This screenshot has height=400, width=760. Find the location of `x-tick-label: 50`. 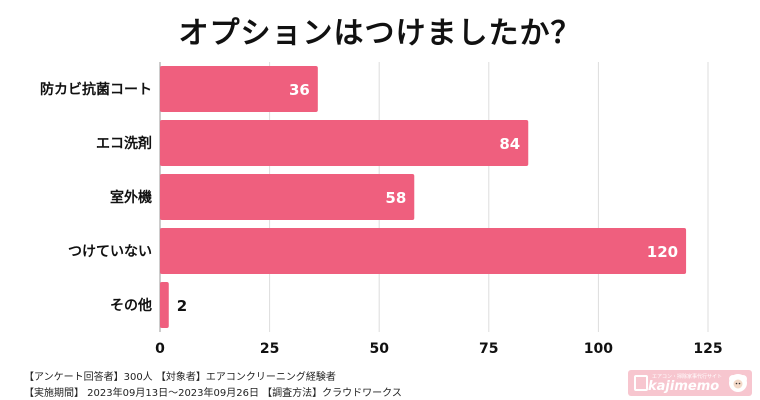

x-tick-label: 50 is located at coordinates (379, 349).